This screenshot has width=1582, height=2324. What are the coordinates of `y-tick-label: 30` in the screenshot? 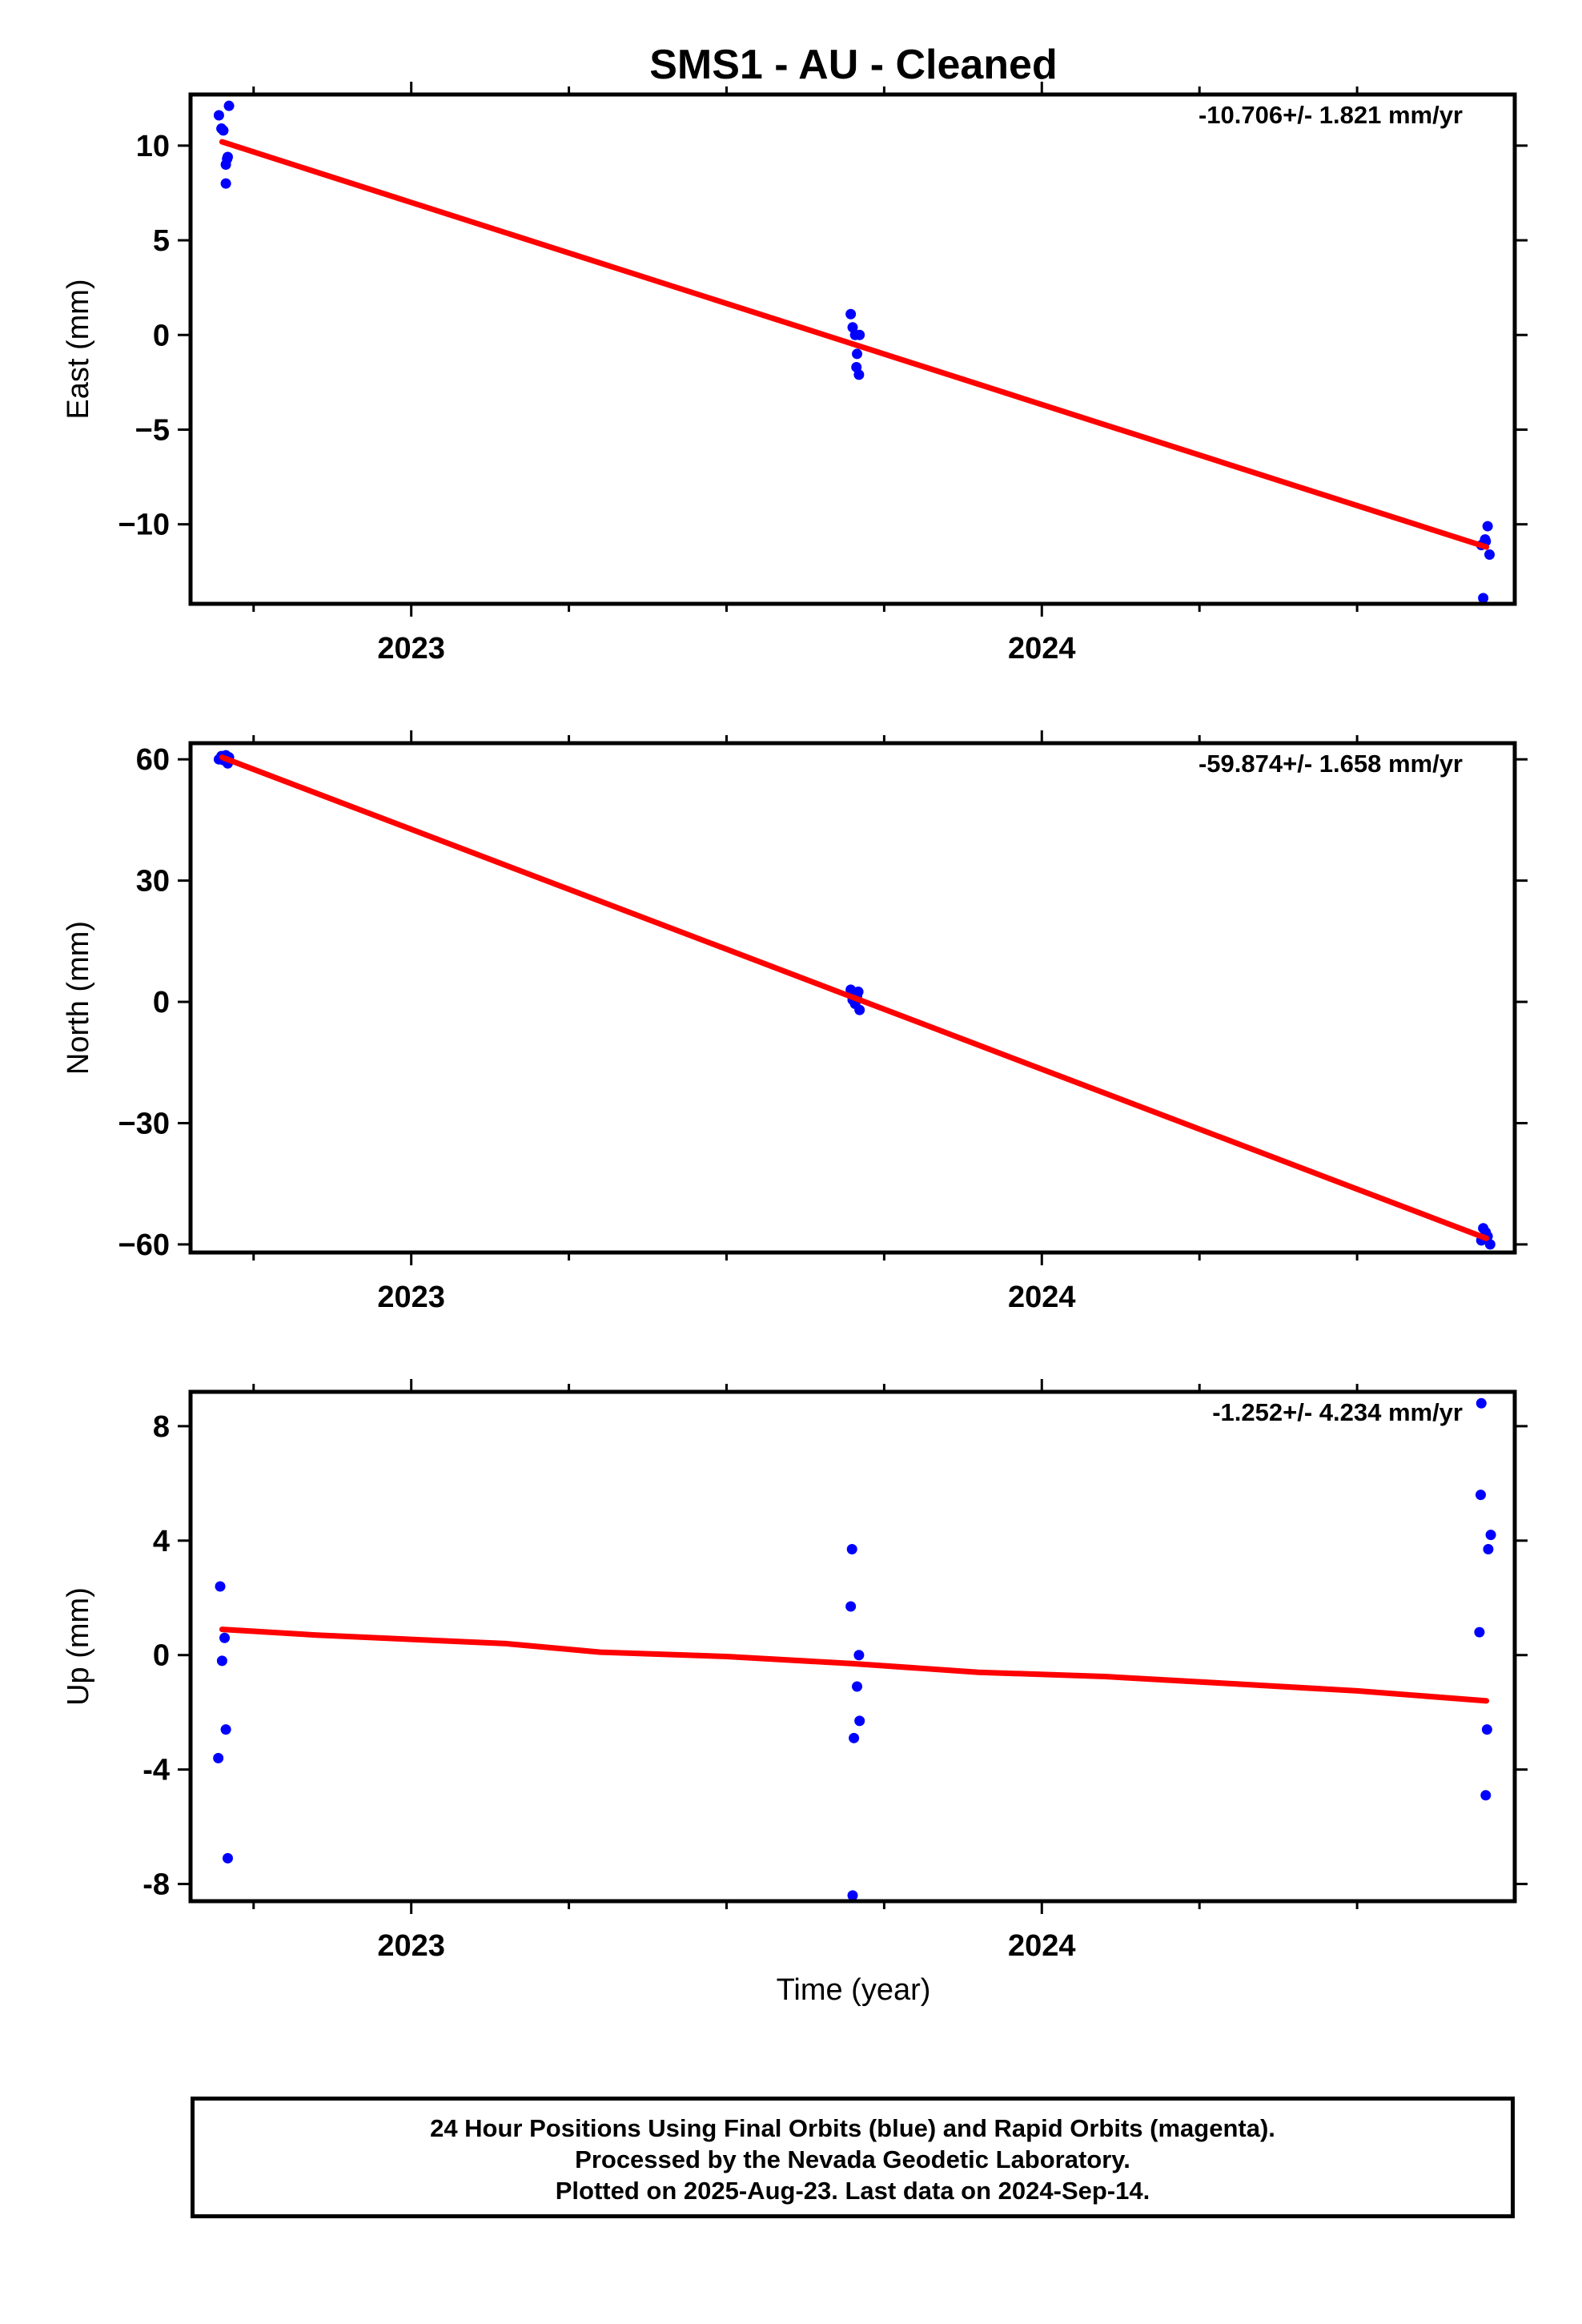 It's located at (153, 882).